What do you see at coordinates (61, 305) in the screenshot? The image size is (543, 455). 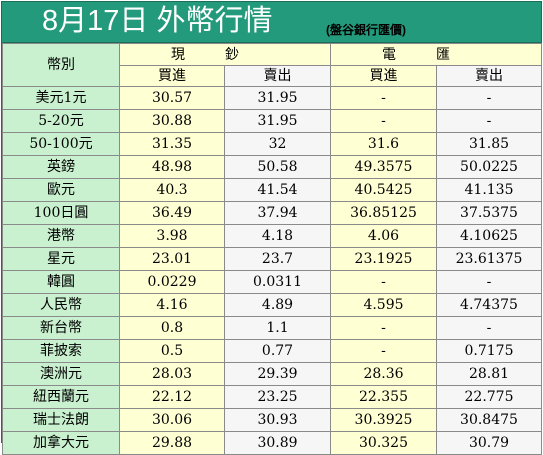 I see `currency-cell: 人民幣` at bounding box center [61, 305].